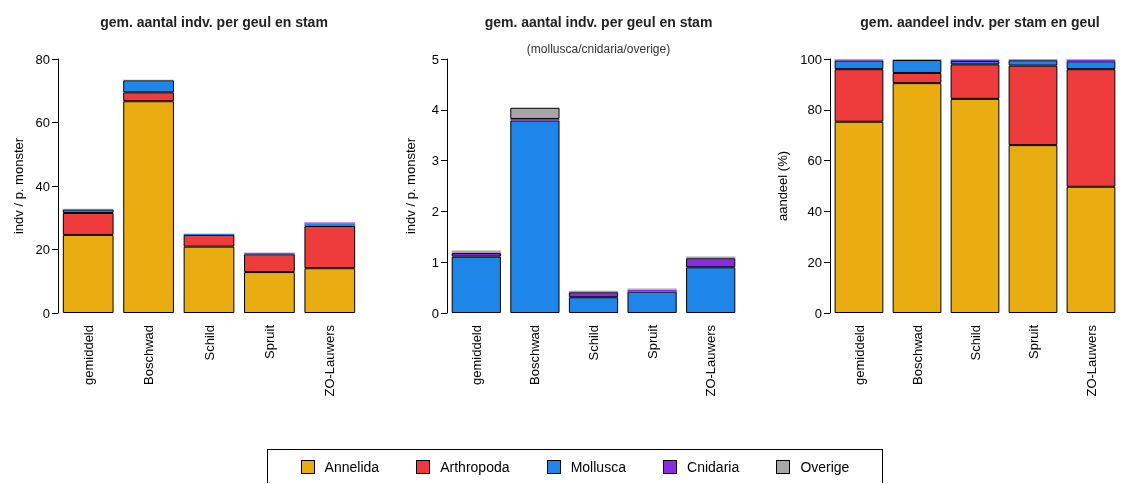  Describe the element at coordinates (435, 110) in the screenshot. I see `y-tick-label: 4` at that location.